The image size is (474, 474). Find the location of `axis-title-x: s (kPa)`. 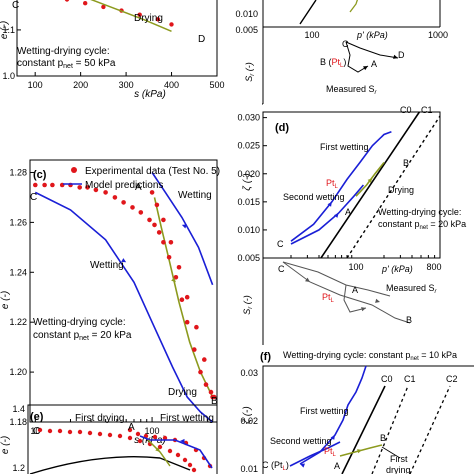

axis-title-x: s (kPa) is located at coordinates (150, 94).